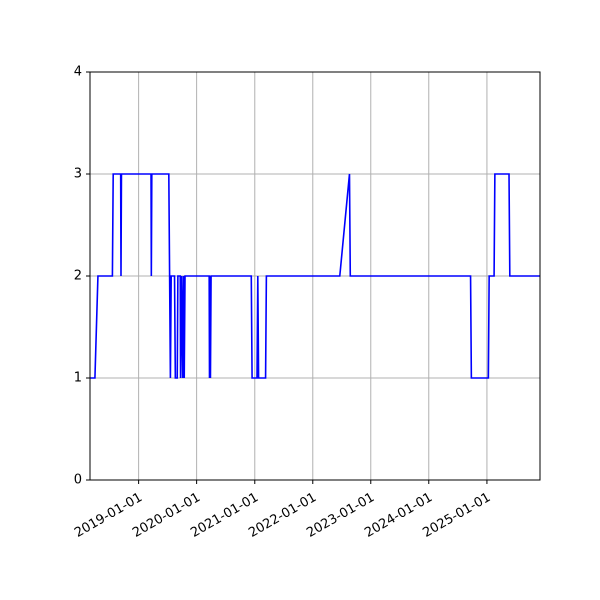  What do you see at coordinates (78, 480) in the screenshot?
I see `y-tick-label: 0` at bounding box center [78, 480].